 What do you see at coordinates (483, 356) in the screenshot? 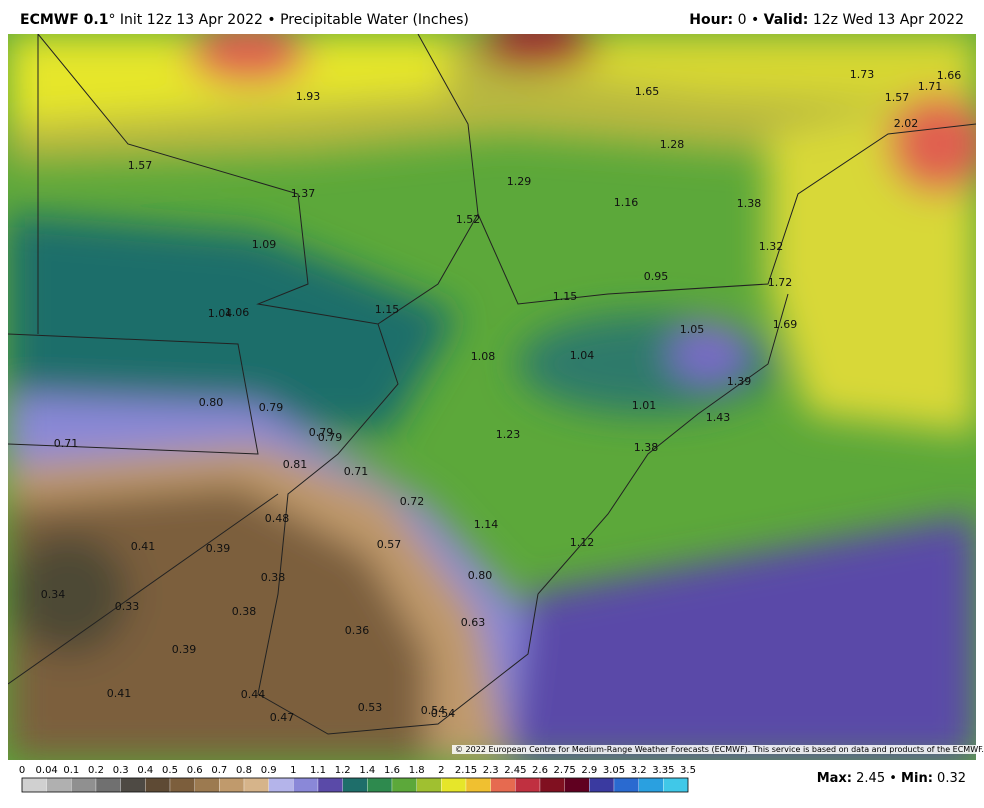
I see `map-label: 1.08` at bounding box center [483, 356].